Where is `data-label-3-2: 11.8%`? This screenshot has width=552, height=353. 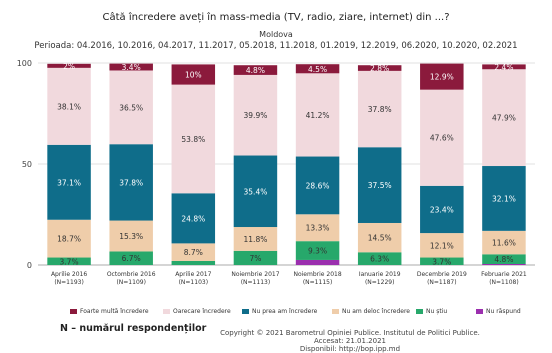 data-label-3-2: 11.8% is located at coordinates (256, 239).